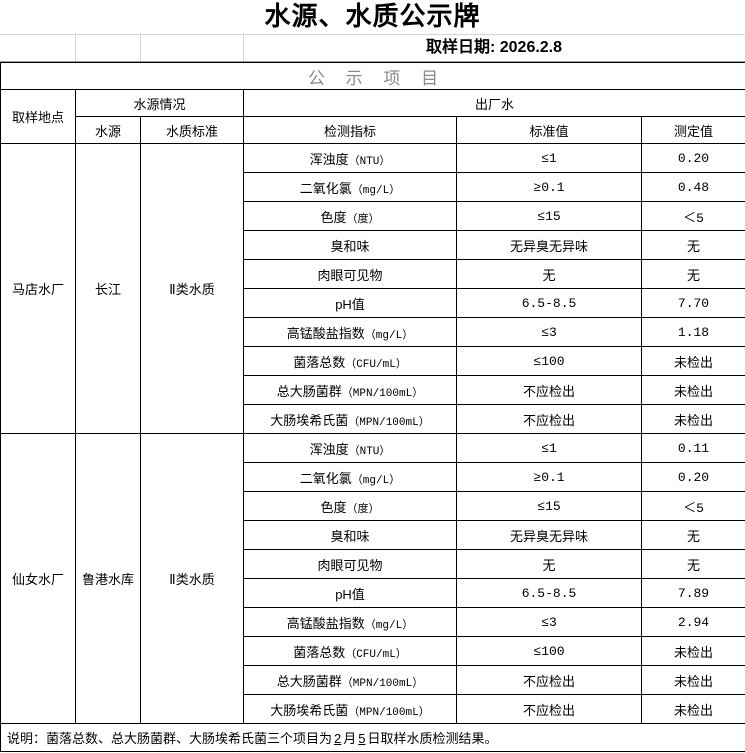 The height and width of the screenshot is (753, 745). What do you see at coordinates (362, 738) in the screenshot?
I see `footer-day-value: 5` at bounding box center [362, 738].